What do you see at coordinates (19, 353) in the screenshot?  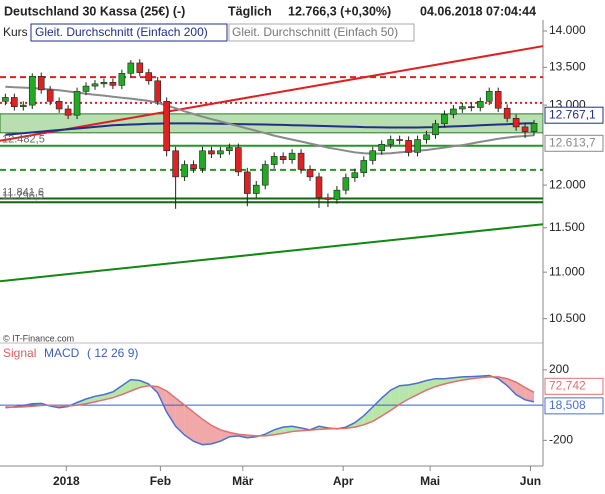 I see `legend-entry: Signal` at bounding box center [19, 353].